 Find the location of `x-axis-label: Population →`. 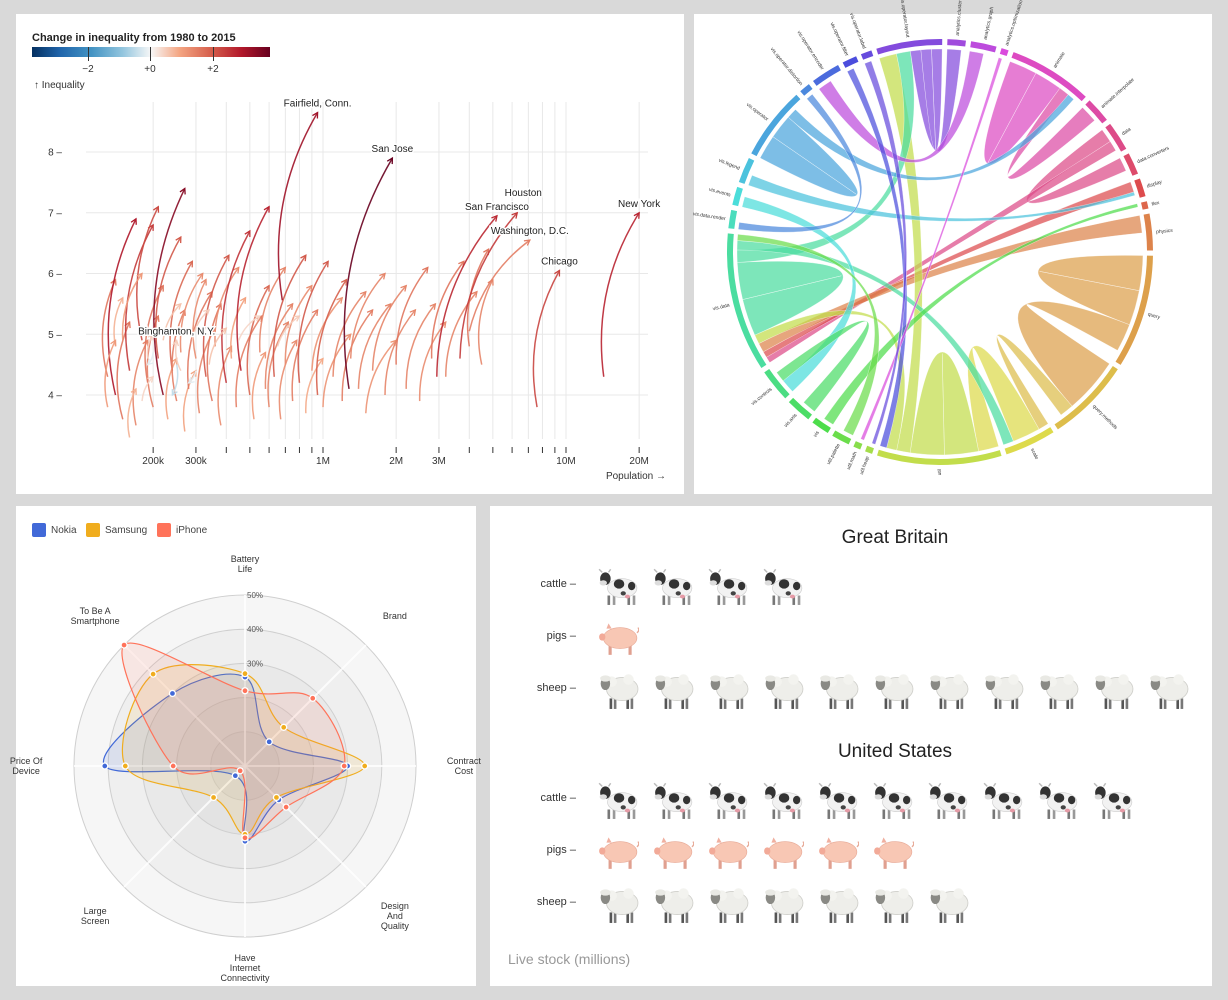

x-axis-label: Population → is located at coordinates (635, 476).